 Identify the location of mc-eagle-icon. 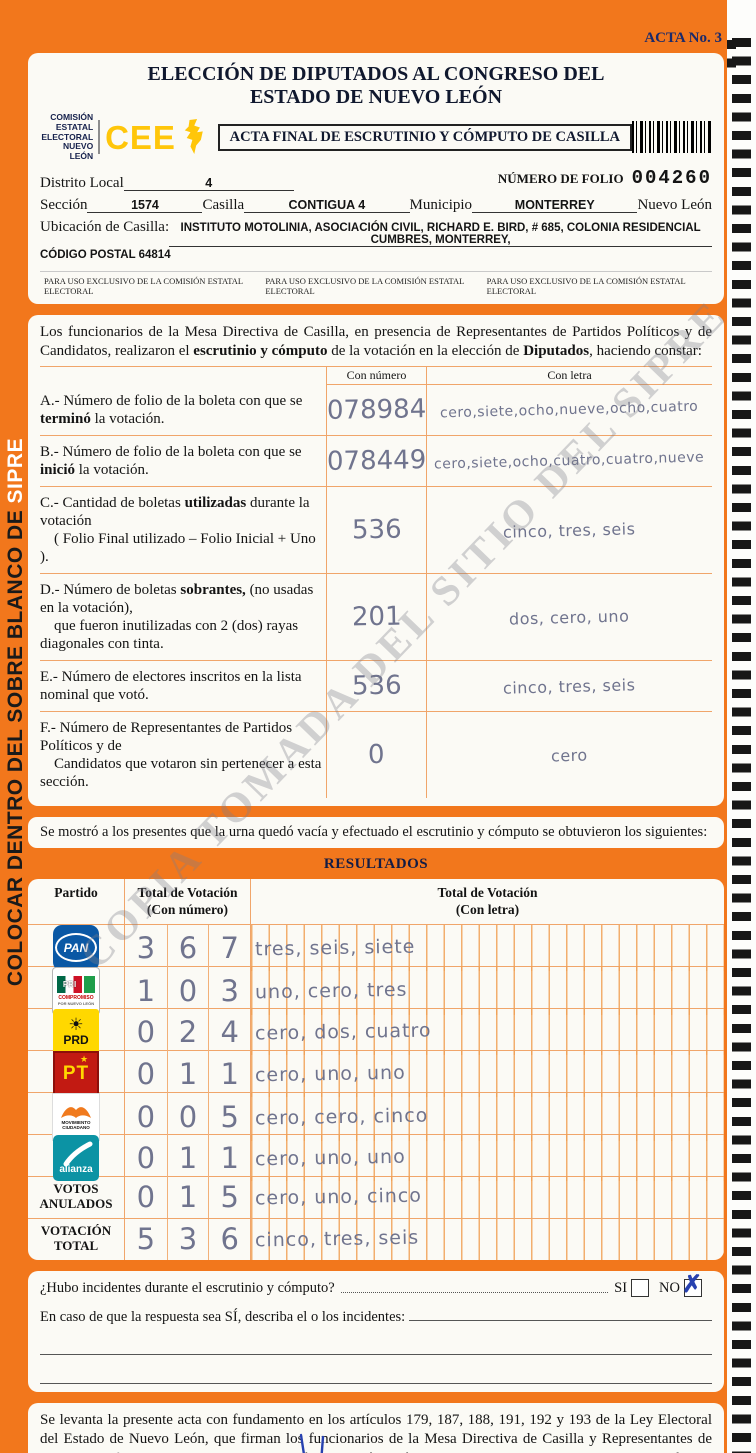
(76, 1112).